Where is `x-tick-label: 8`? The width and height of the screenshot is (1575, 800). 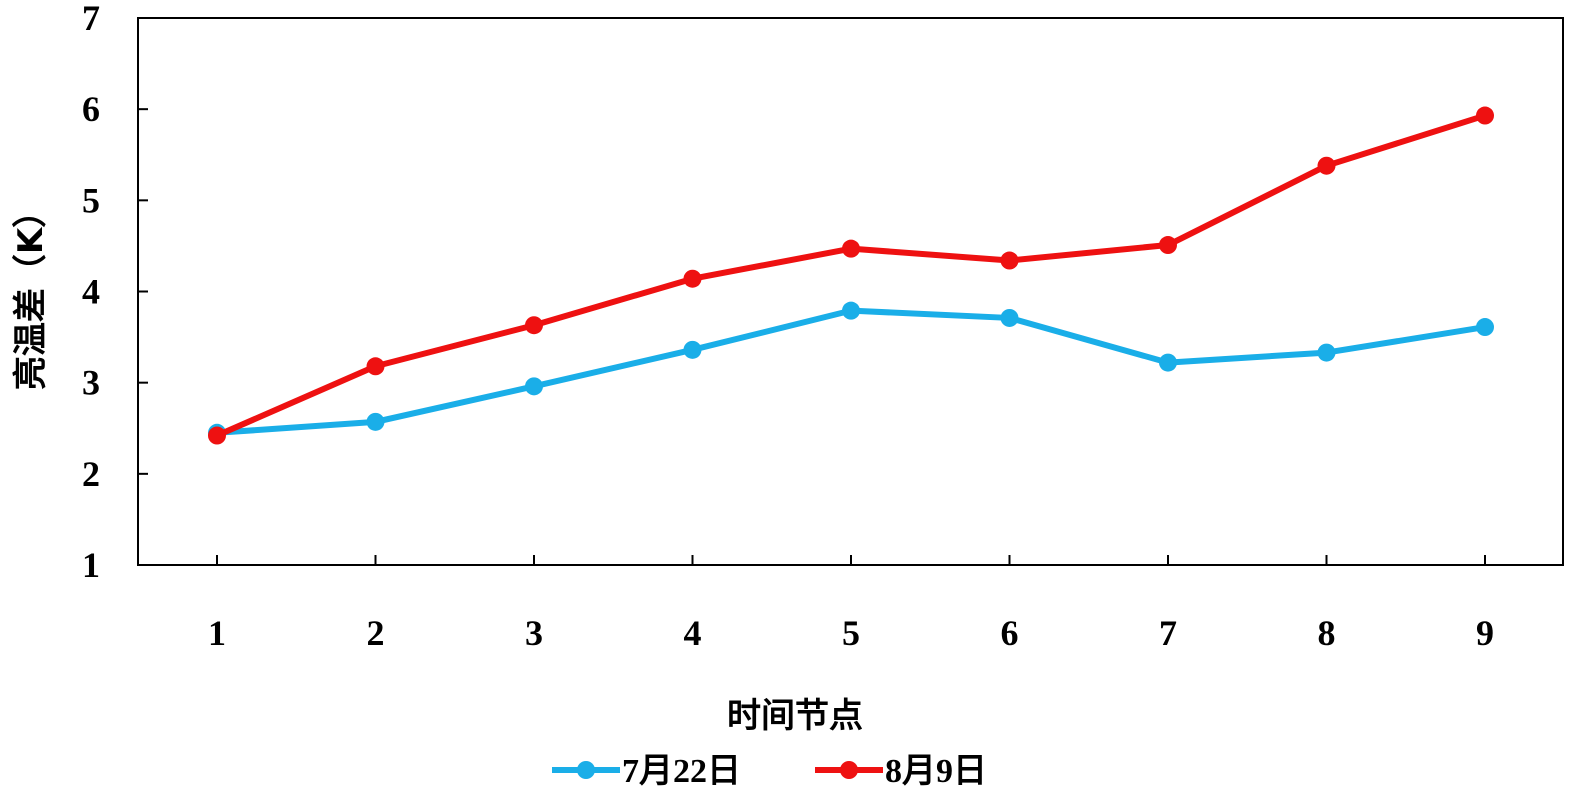
x-tick-label: 8 is located at coordinates (1327, 633).